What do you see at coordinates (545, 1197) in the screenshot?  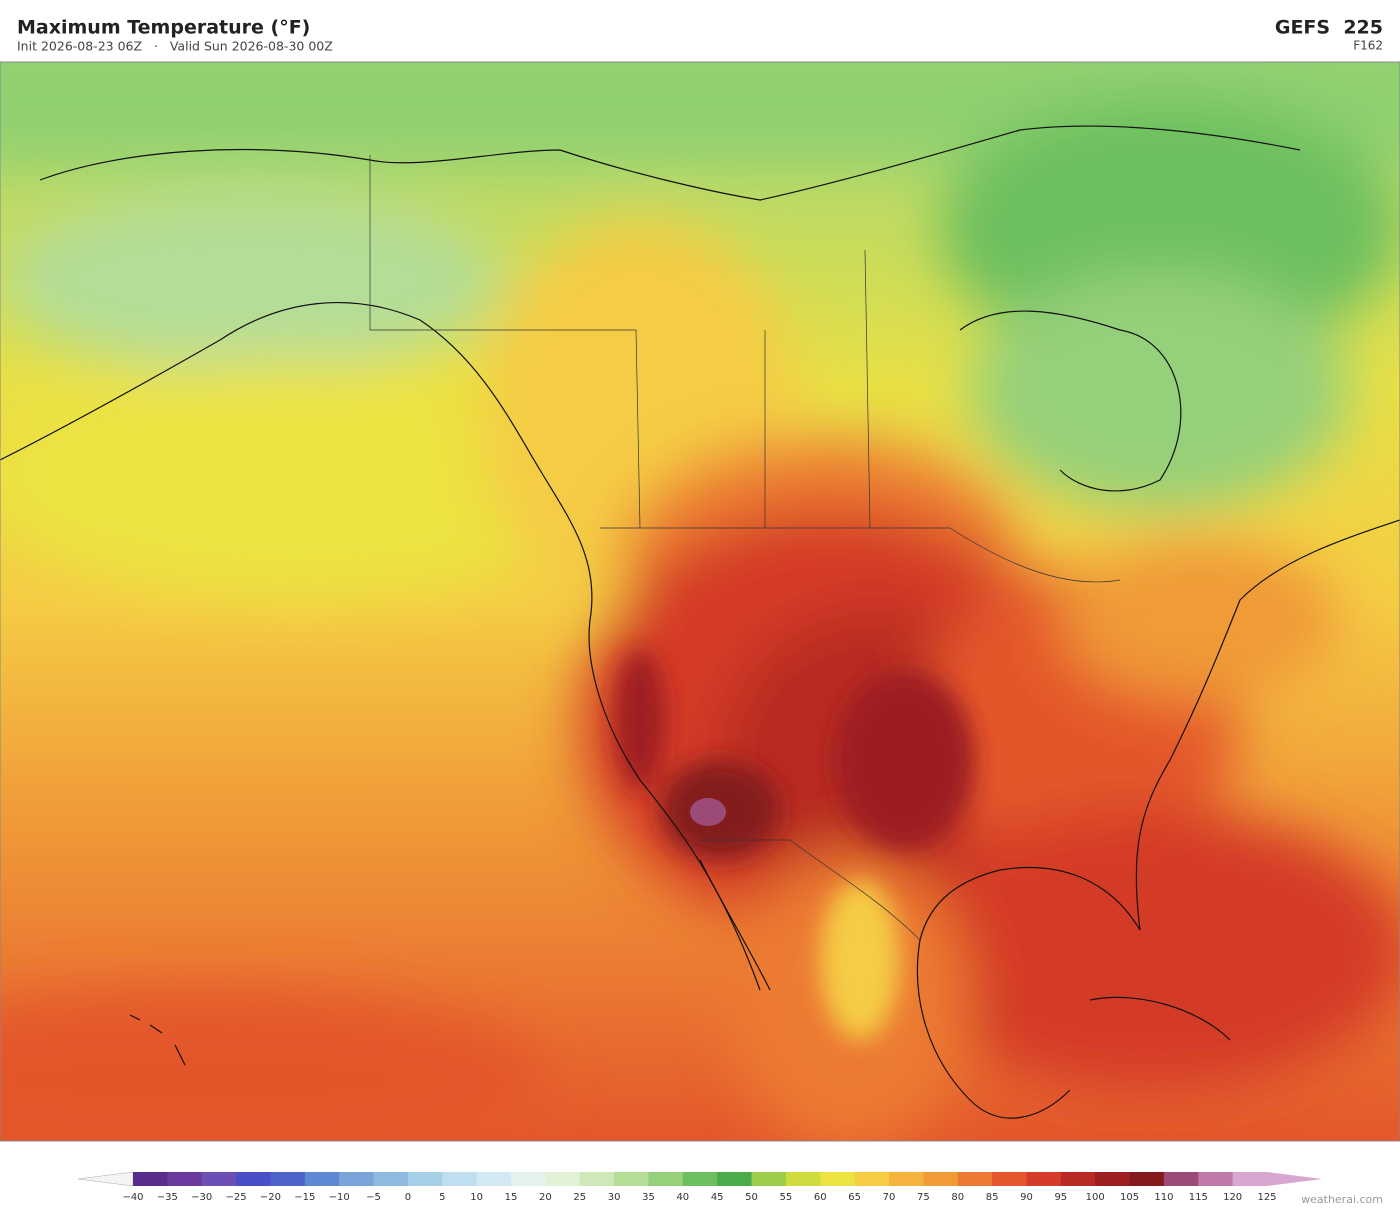 I see `colorbar-tick-label: 20` at bounding box center [545, 1197].